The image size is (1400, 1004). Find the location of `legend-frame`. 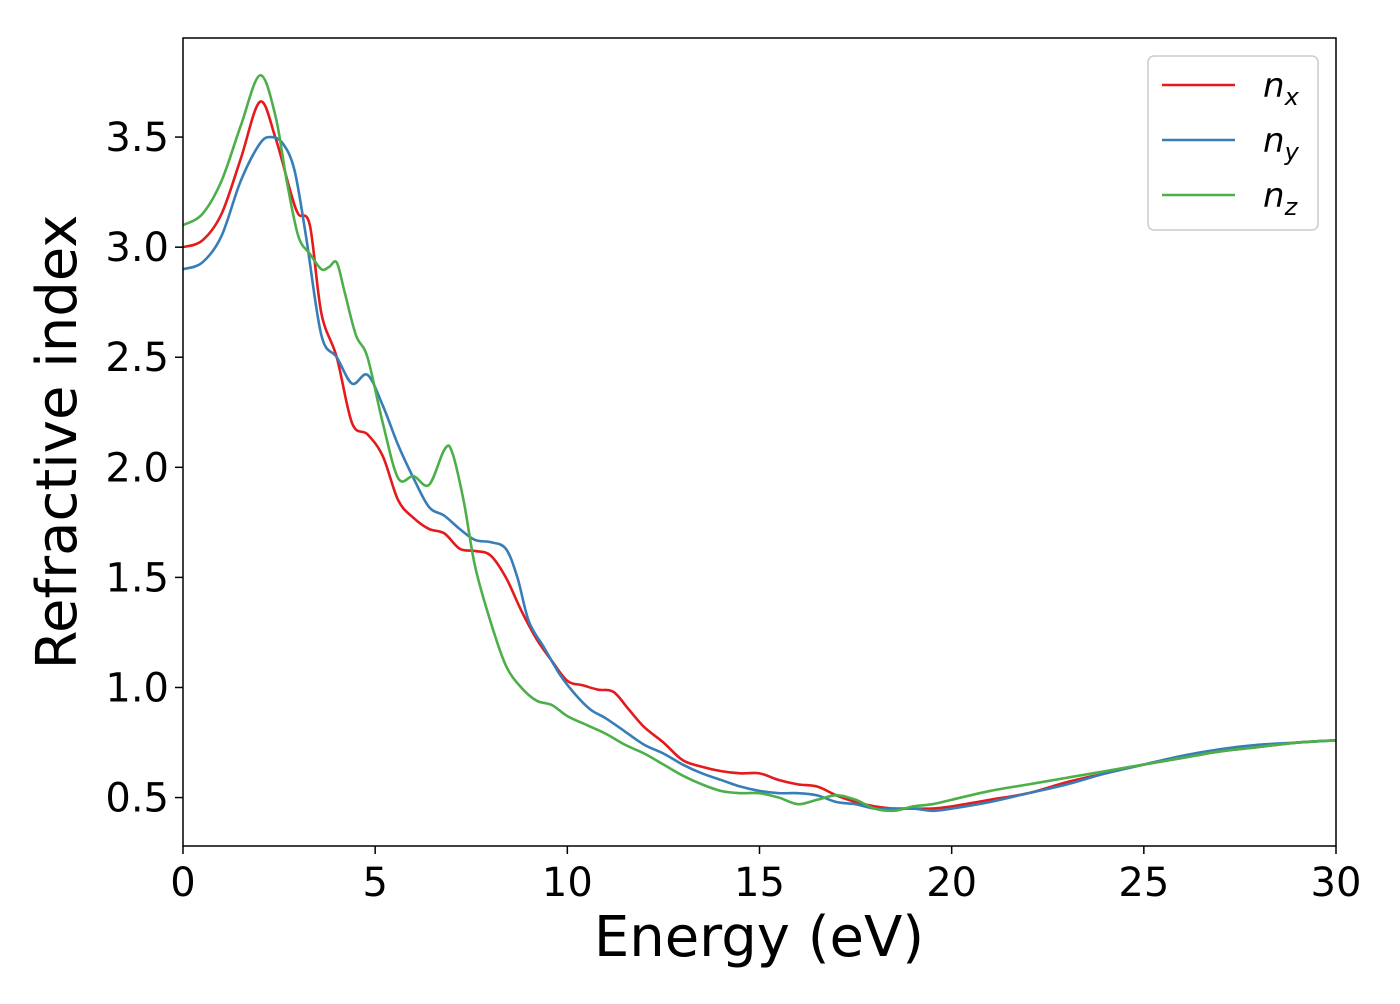

legend-frame is located at coordinates (1233, 143).